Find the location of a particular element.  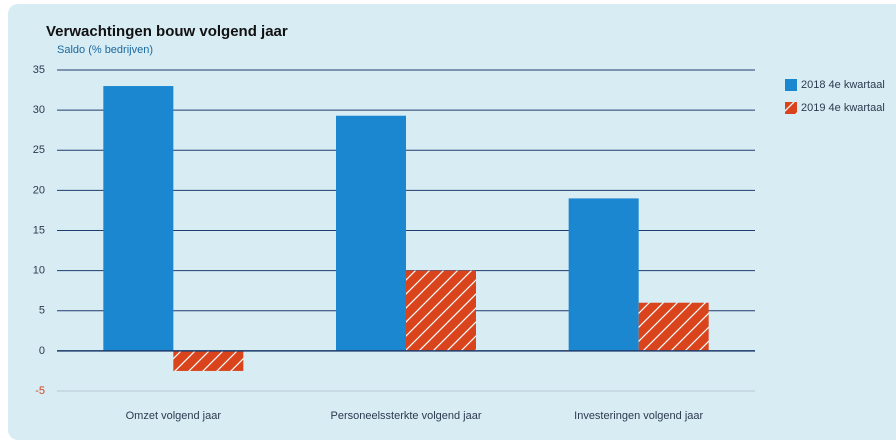

legend-label: 2019 4e kwartaal is located at coordinates (843, 108).